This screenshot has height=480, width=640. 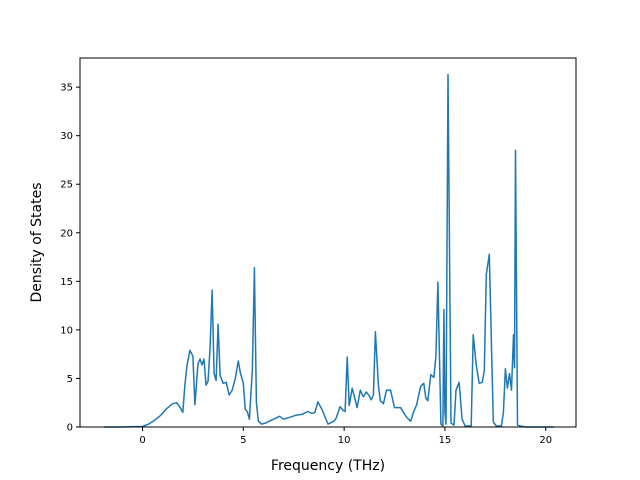 What do you see at coordinates (328, 466) in the screenshot?
I see `x-axis-label: Frequency (THz)` at bounding box center [328, 466].